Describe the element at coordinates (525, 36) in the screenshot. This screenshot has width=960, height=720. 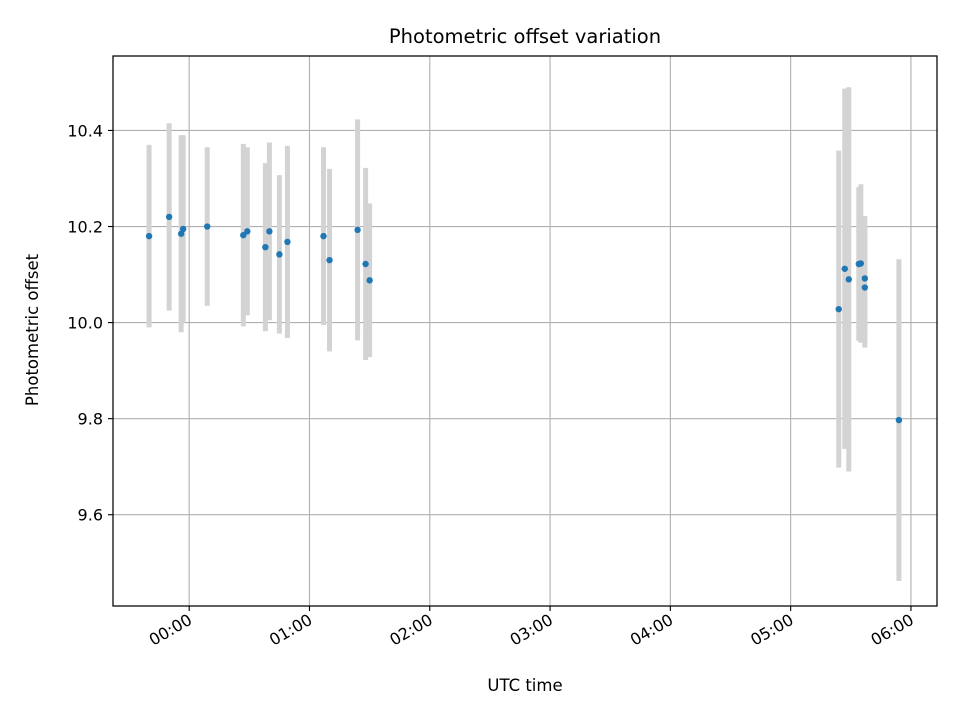
I see `chart-title: Photometric offset variation` at that location.